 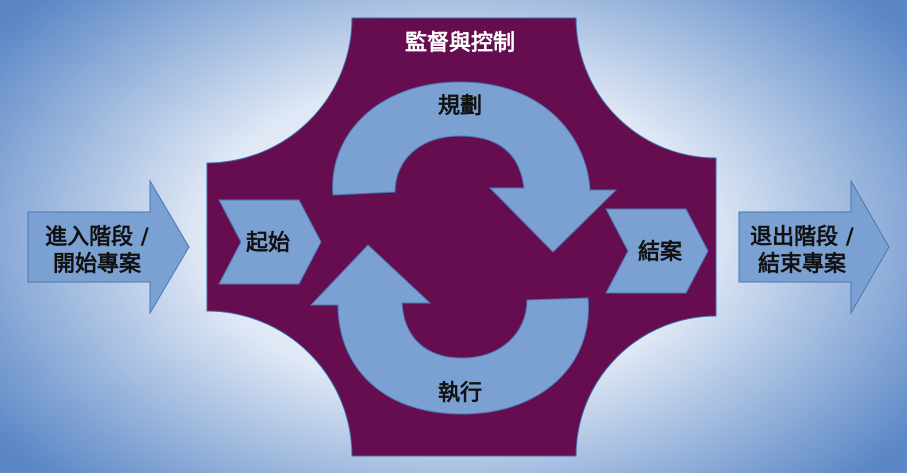 I want to click on initiating-label: 起始, so click(x=267, y=243).